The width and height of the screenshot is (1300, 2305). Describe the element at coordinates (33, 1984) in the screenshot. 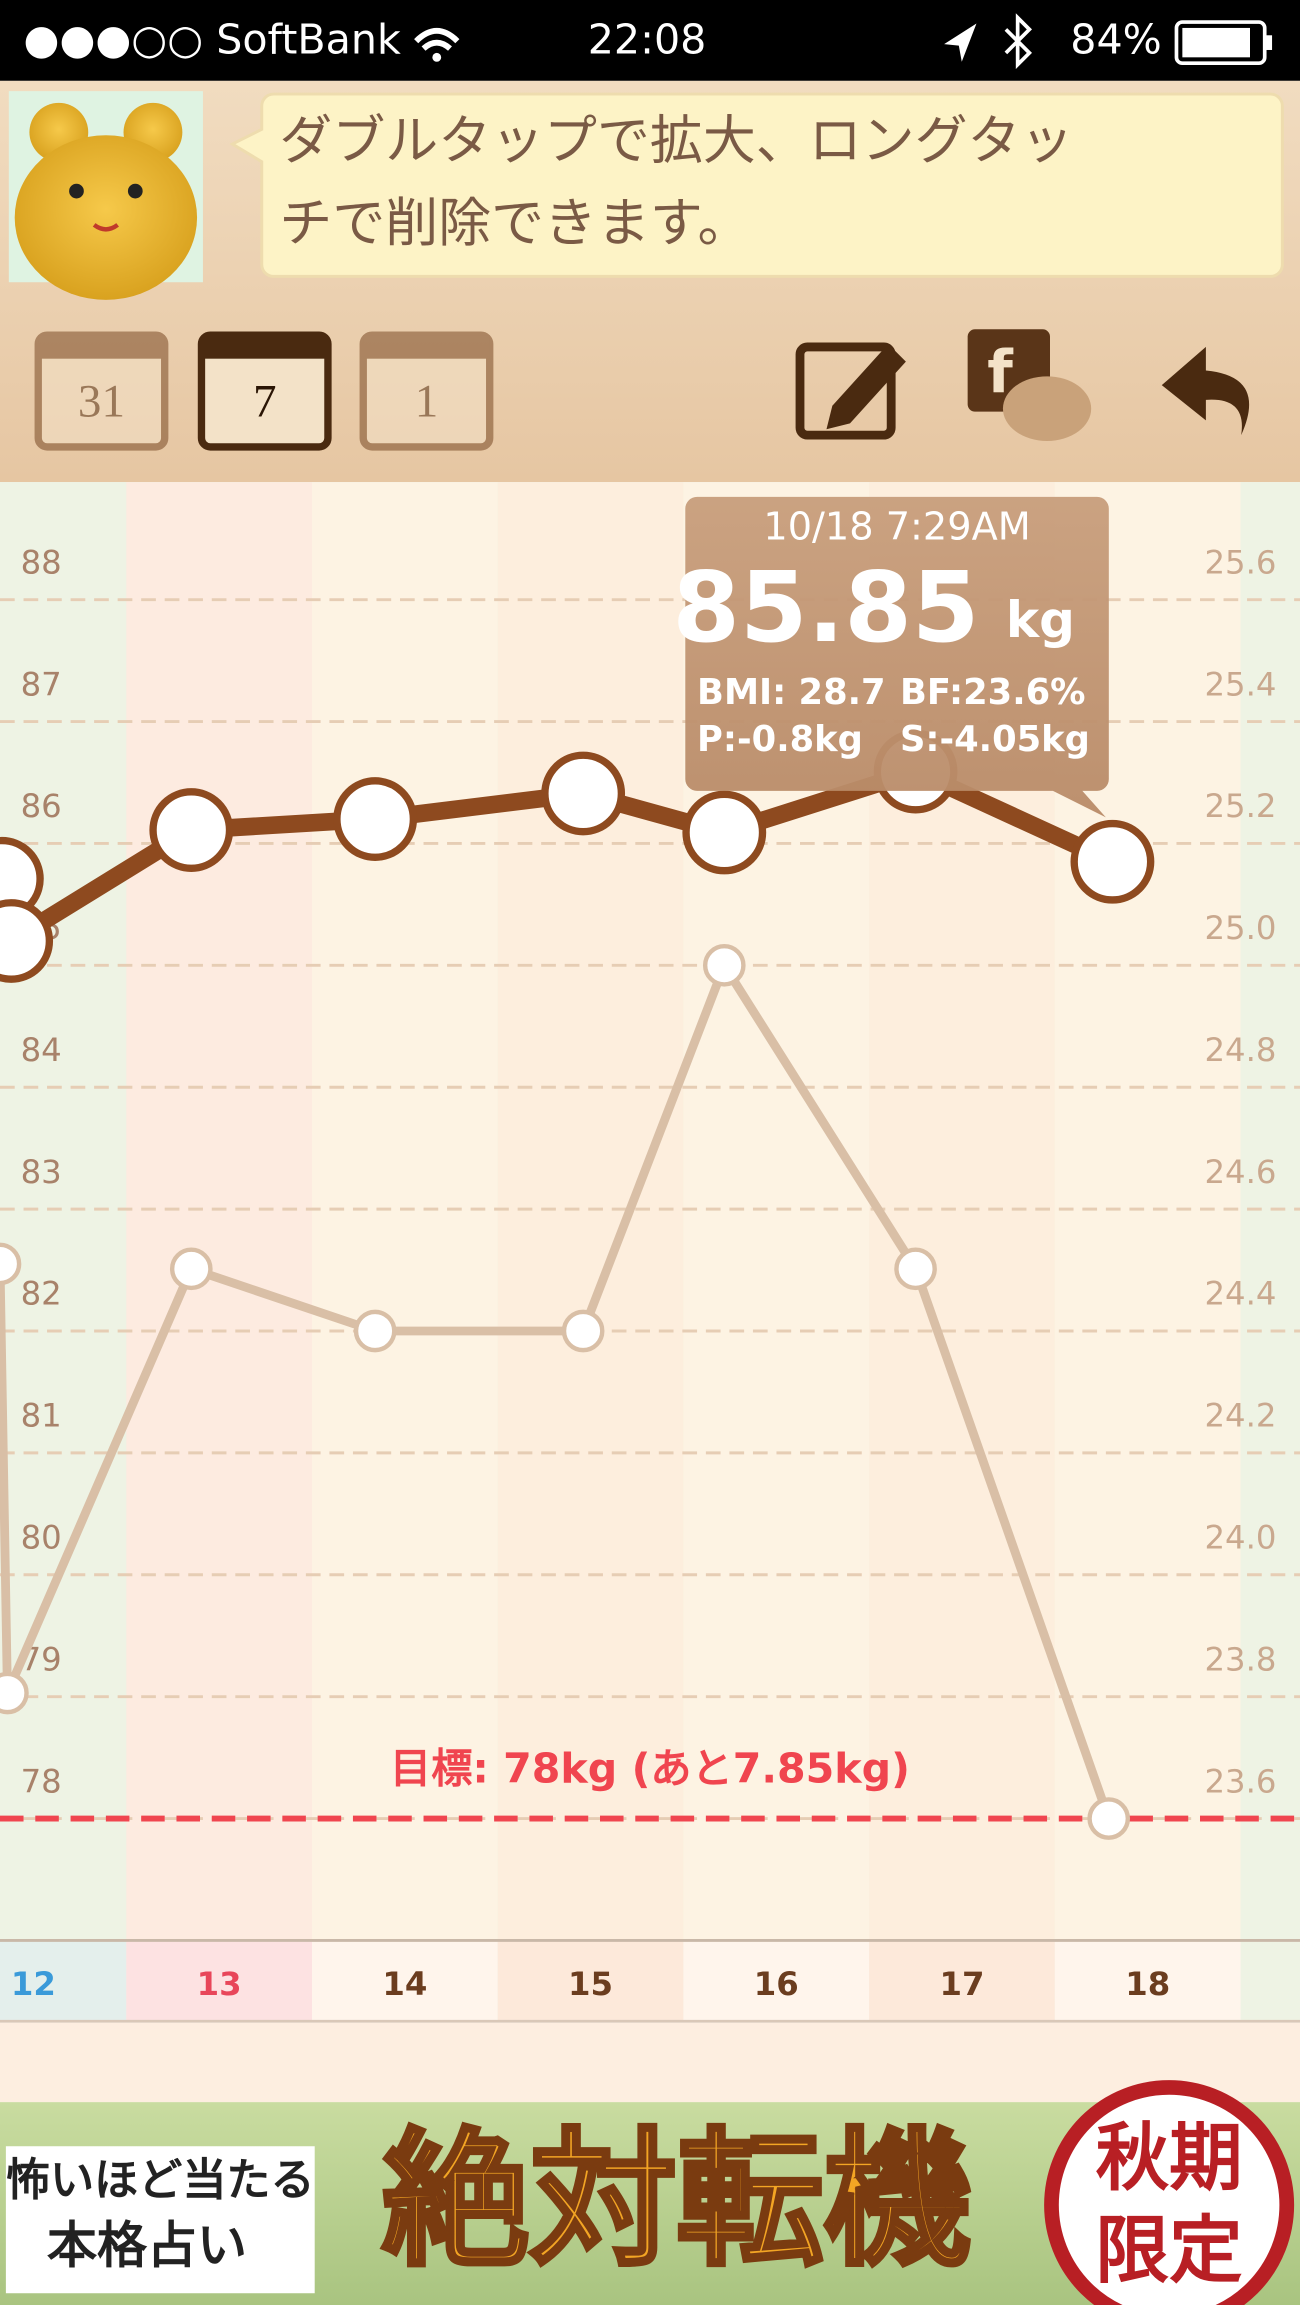

I see `x-tick-label: 12` at that location.